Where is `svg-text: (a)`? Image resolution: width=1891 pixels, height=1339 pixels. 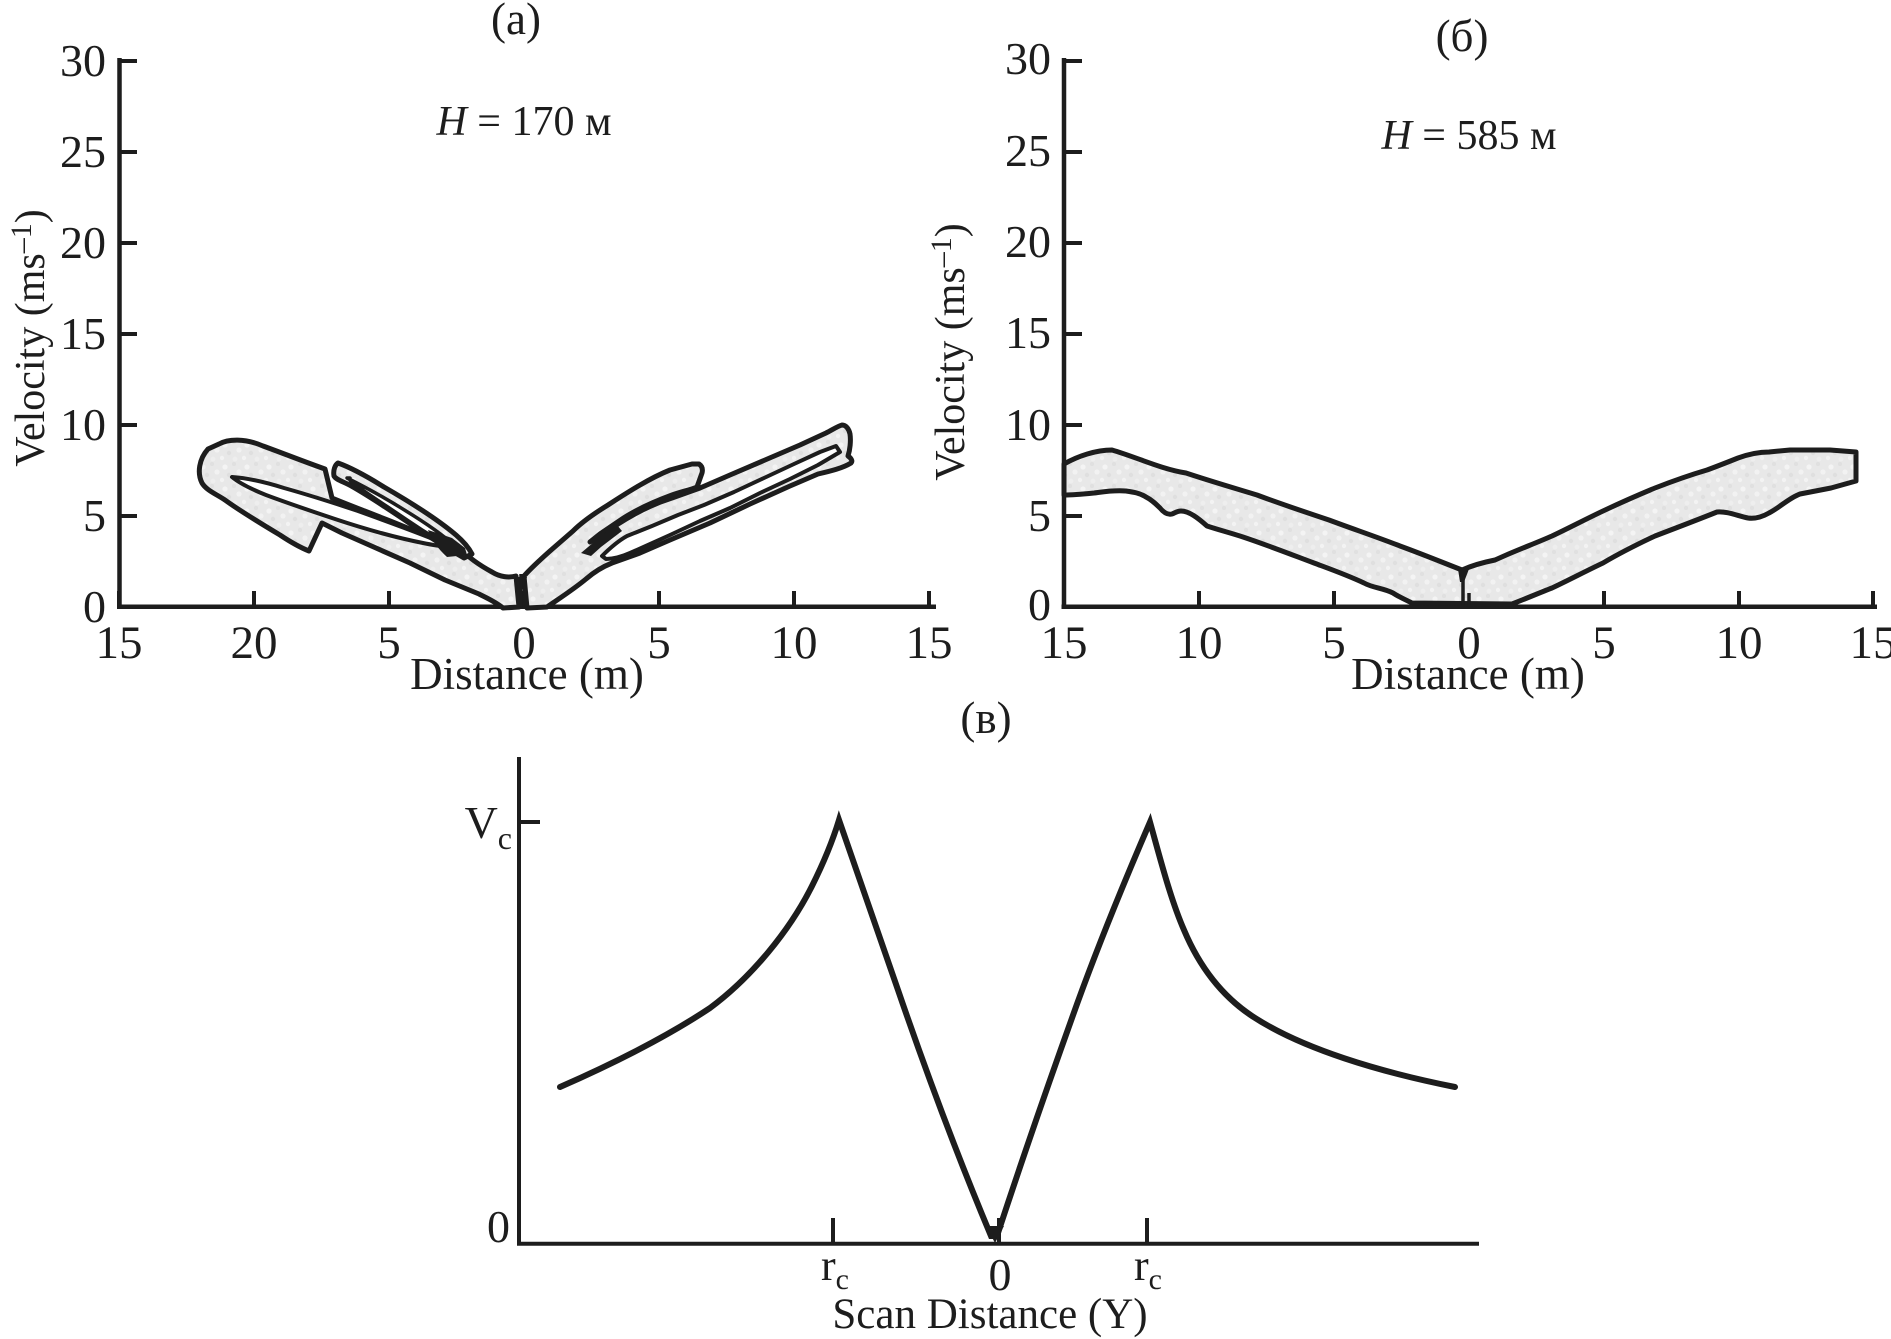
svg-text: (a) is located at coordinates (516, 22).